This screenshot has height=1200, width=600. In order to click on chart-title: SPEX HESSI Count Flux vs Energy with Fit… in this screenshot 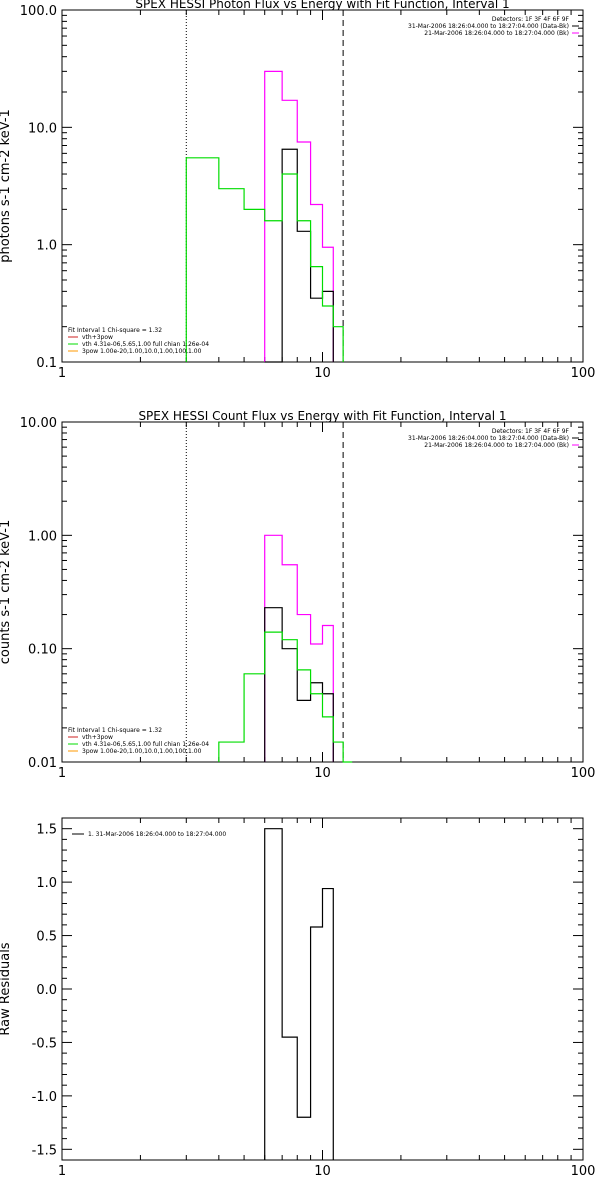, I will do `click(322, 416)`.